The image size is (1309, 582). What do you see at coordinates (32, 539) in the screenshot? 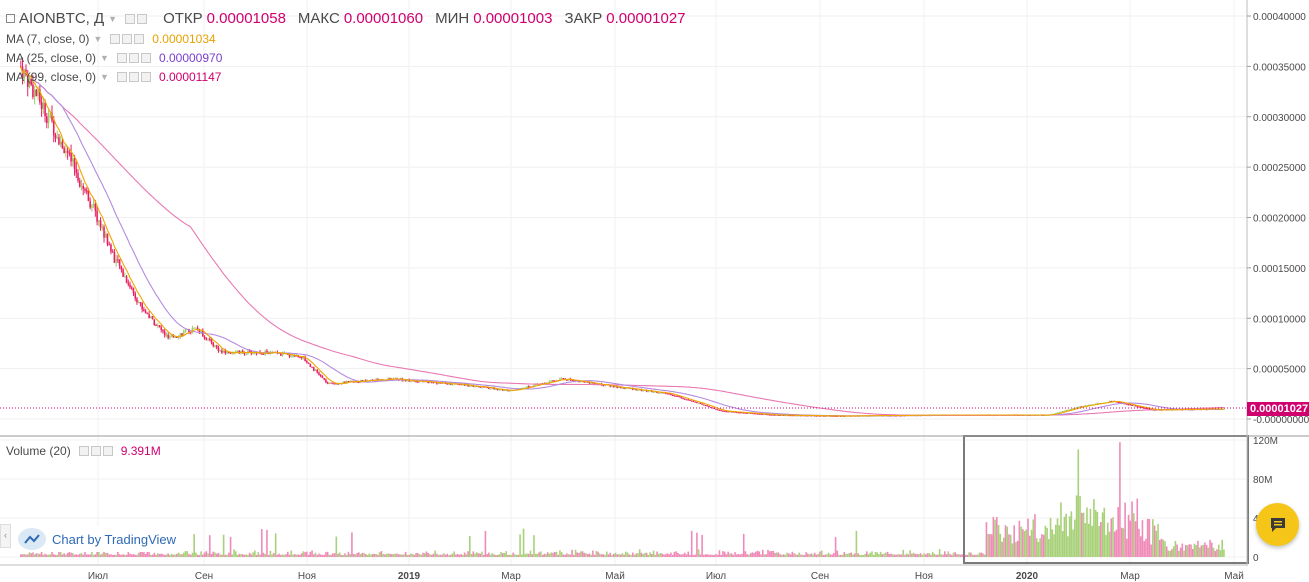
I see `cloud-logo-icon` at bounding box center [32, 539].